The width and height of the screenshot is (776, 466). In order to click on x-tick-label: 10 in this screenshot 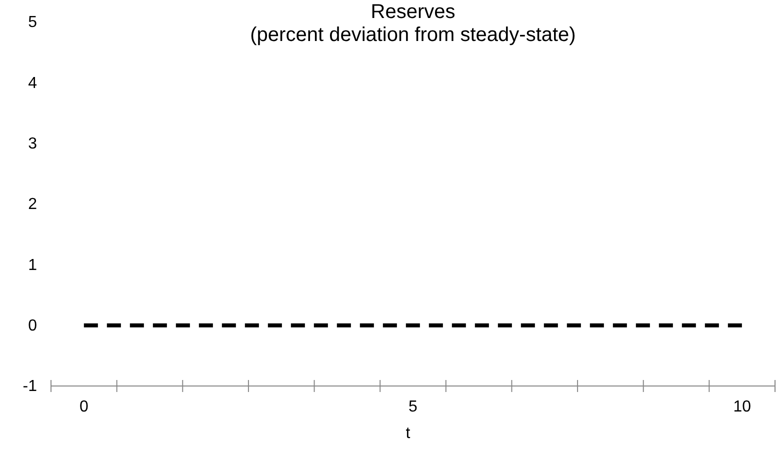, I will do `click(742, 407)`.